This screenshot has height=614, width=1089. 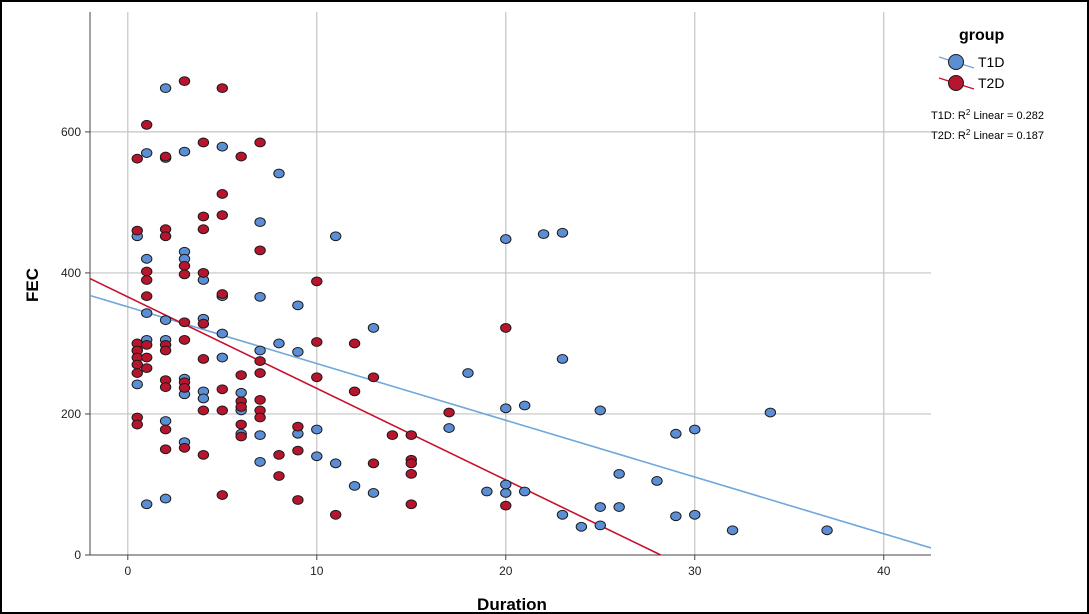 I want to click on legend-marker-t2d-icon, so click(x=956, y=83).